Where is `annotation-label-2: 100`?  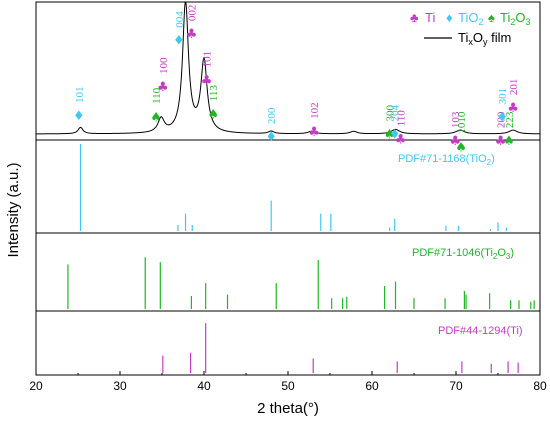 annotation-label-2: 100 is located at coordinates (164, 65).